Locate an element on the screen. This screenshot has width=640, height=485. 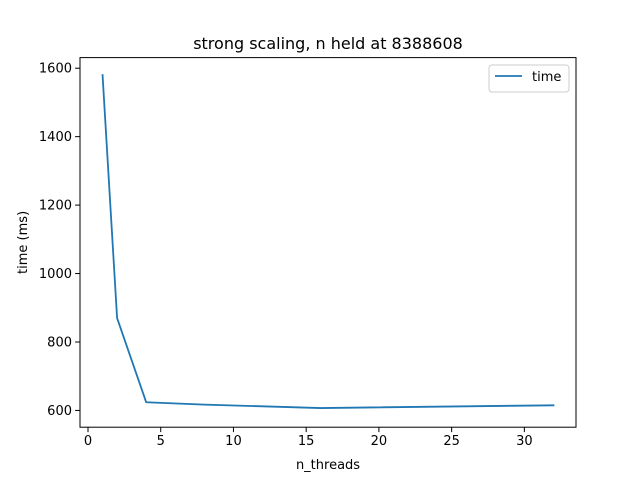
legend-box is located at coordinates (529, 78).